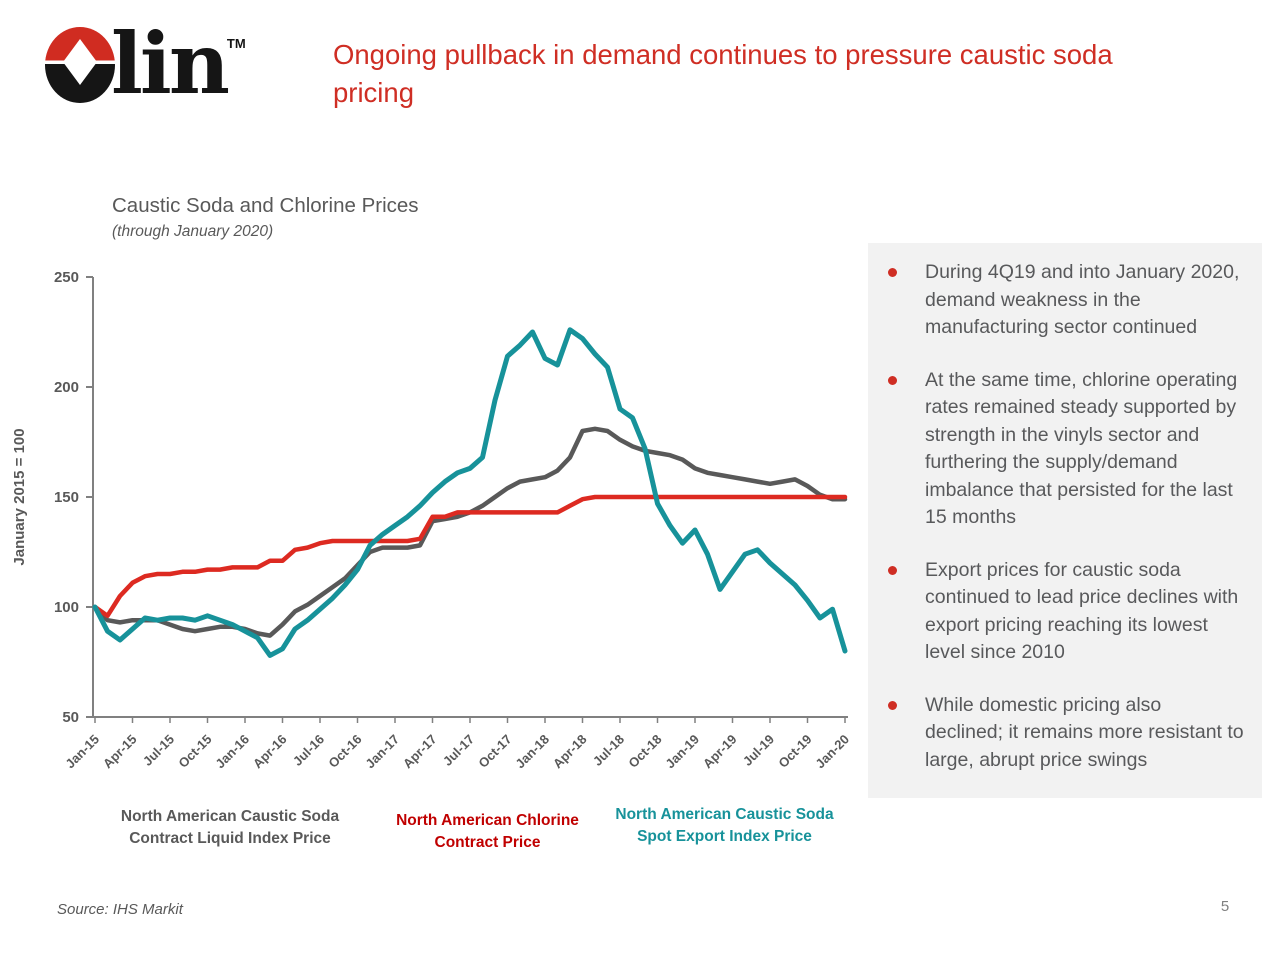 This screenshot has height=960, width=1280. I want to click on chart-subheading: (through January 2020), so click(193, 231).